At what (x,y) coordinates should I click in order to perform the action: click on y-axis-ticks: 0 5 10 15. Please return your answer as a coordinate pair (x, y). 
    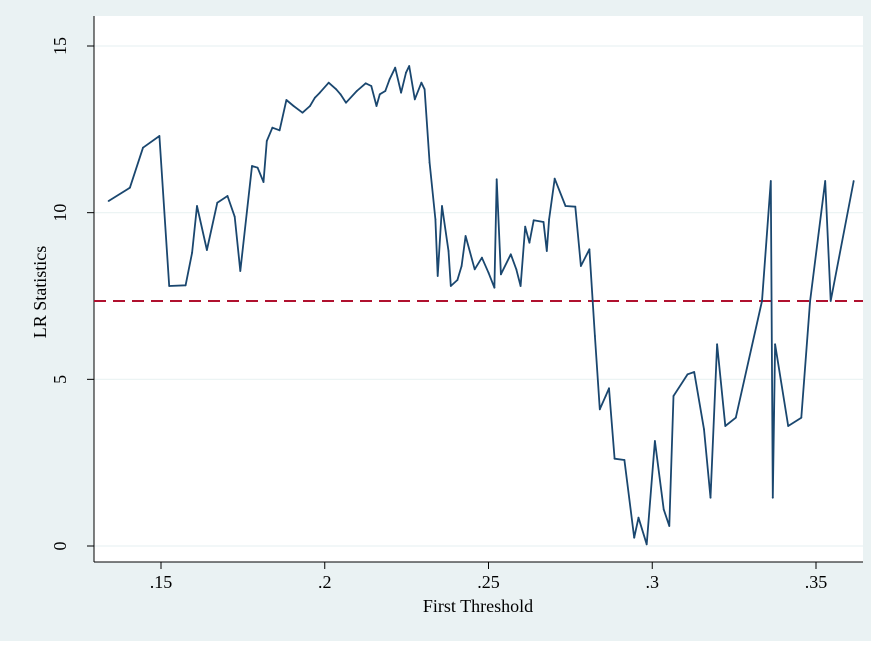
    Looking at the image, I should click on (72, 294).